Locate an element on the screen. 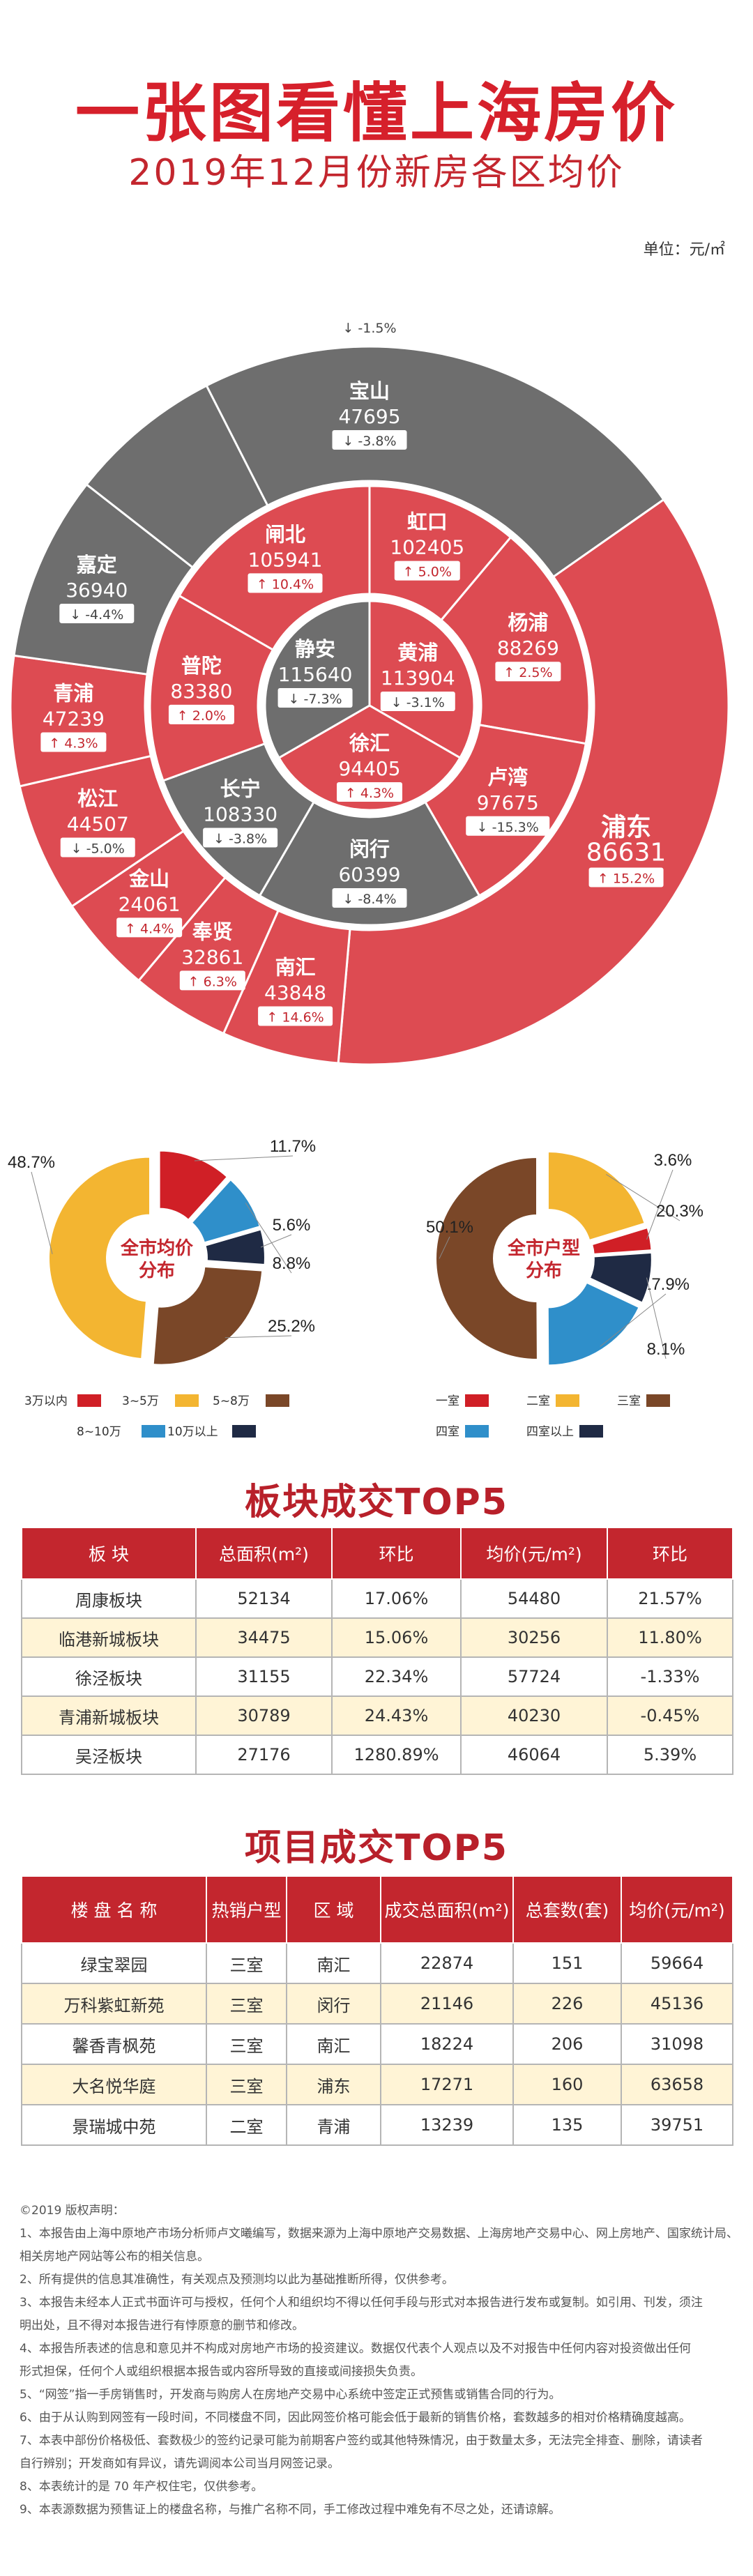 This screenshot has height=2576, width=753. change-value: ↑ 14.6% is located at coordinates (295, 1017).